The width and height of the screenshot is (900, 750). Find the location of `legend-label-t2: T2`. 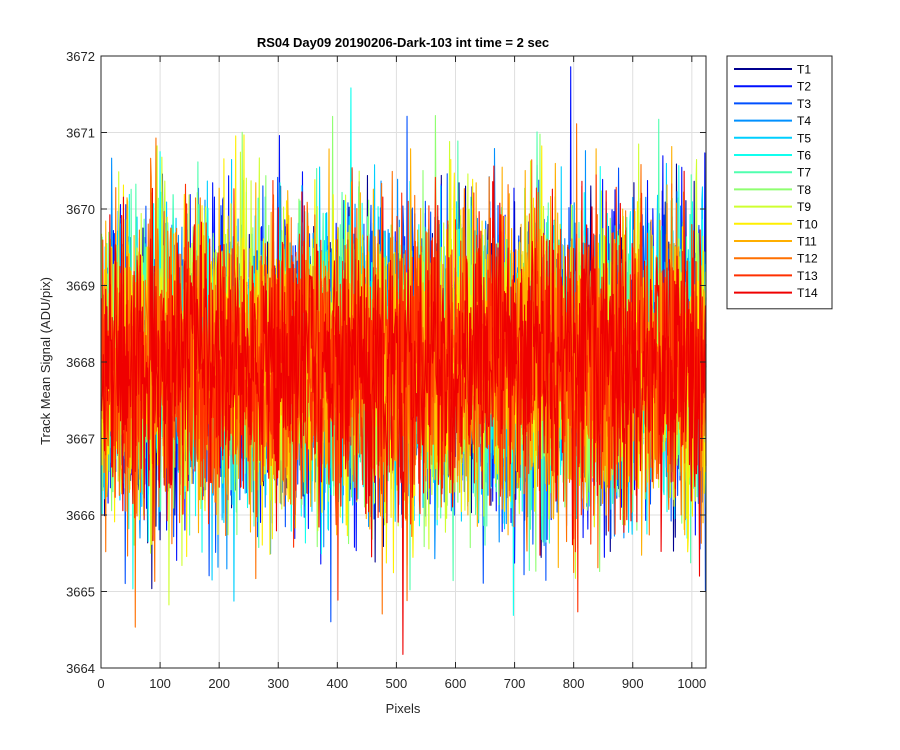

legend-label-t2: T2 is located at coordinates (804, 87).